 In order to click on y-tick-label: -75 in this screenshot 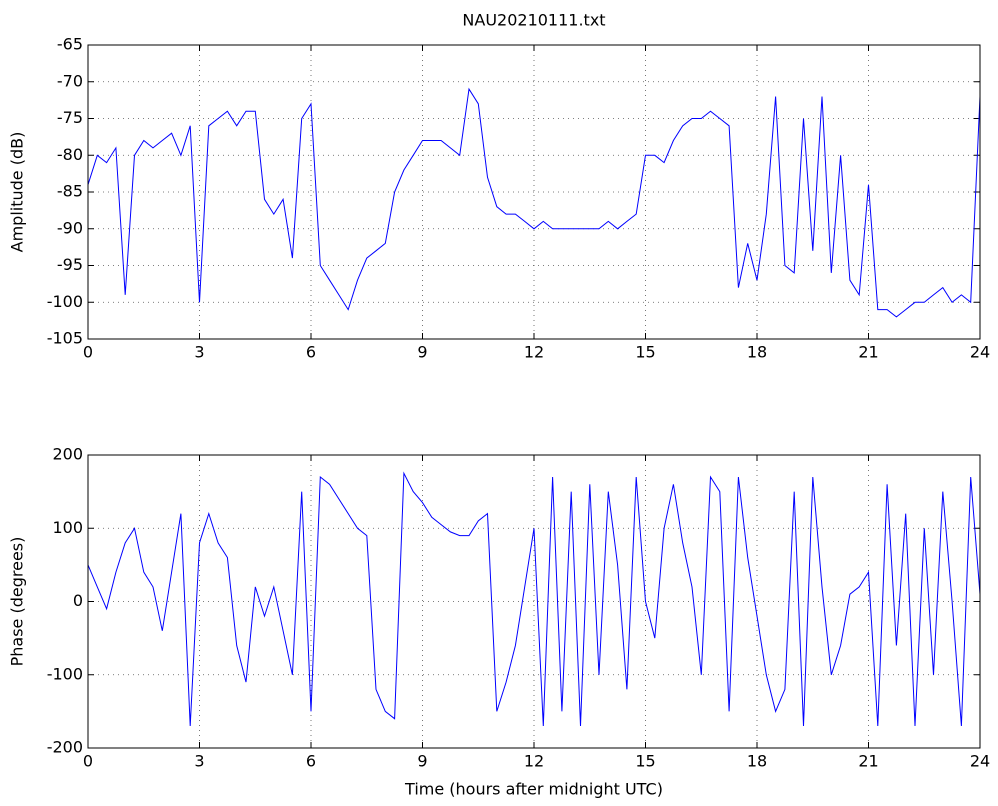, I will do `click(70, 117)`.